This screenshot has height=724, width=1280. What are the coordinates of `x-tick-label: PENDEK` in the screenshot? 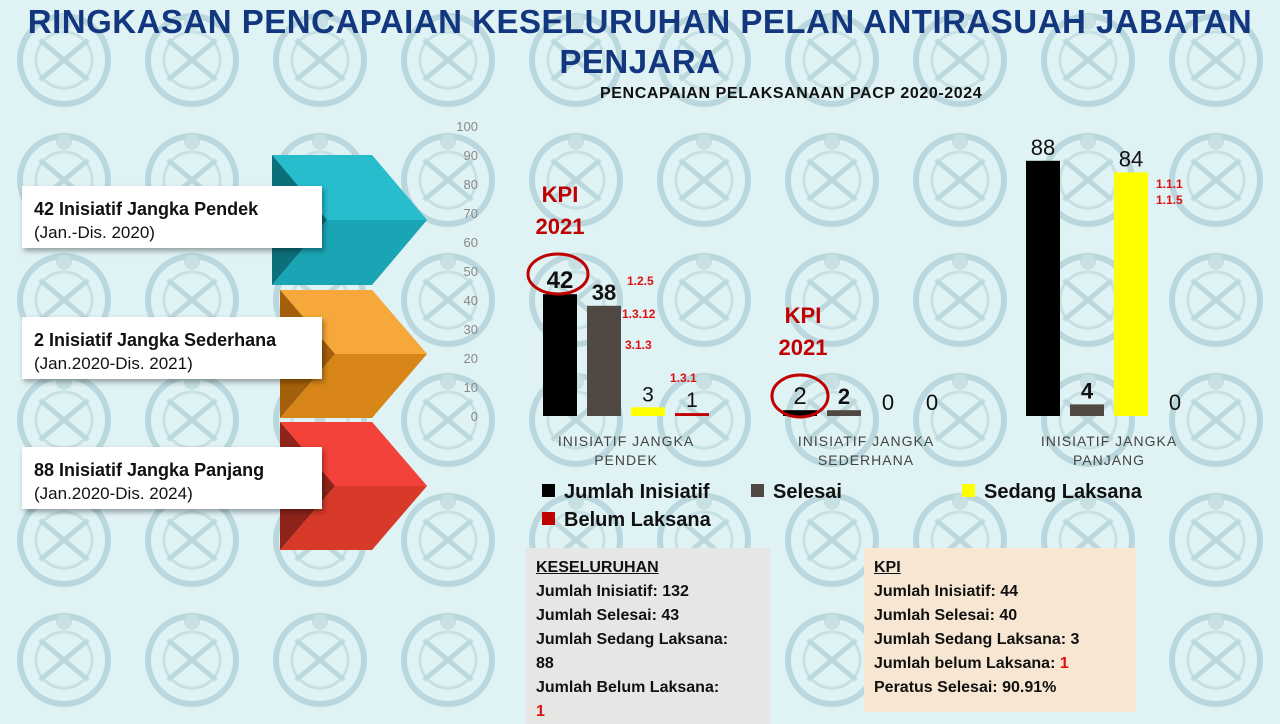 It's located at (626, 460).